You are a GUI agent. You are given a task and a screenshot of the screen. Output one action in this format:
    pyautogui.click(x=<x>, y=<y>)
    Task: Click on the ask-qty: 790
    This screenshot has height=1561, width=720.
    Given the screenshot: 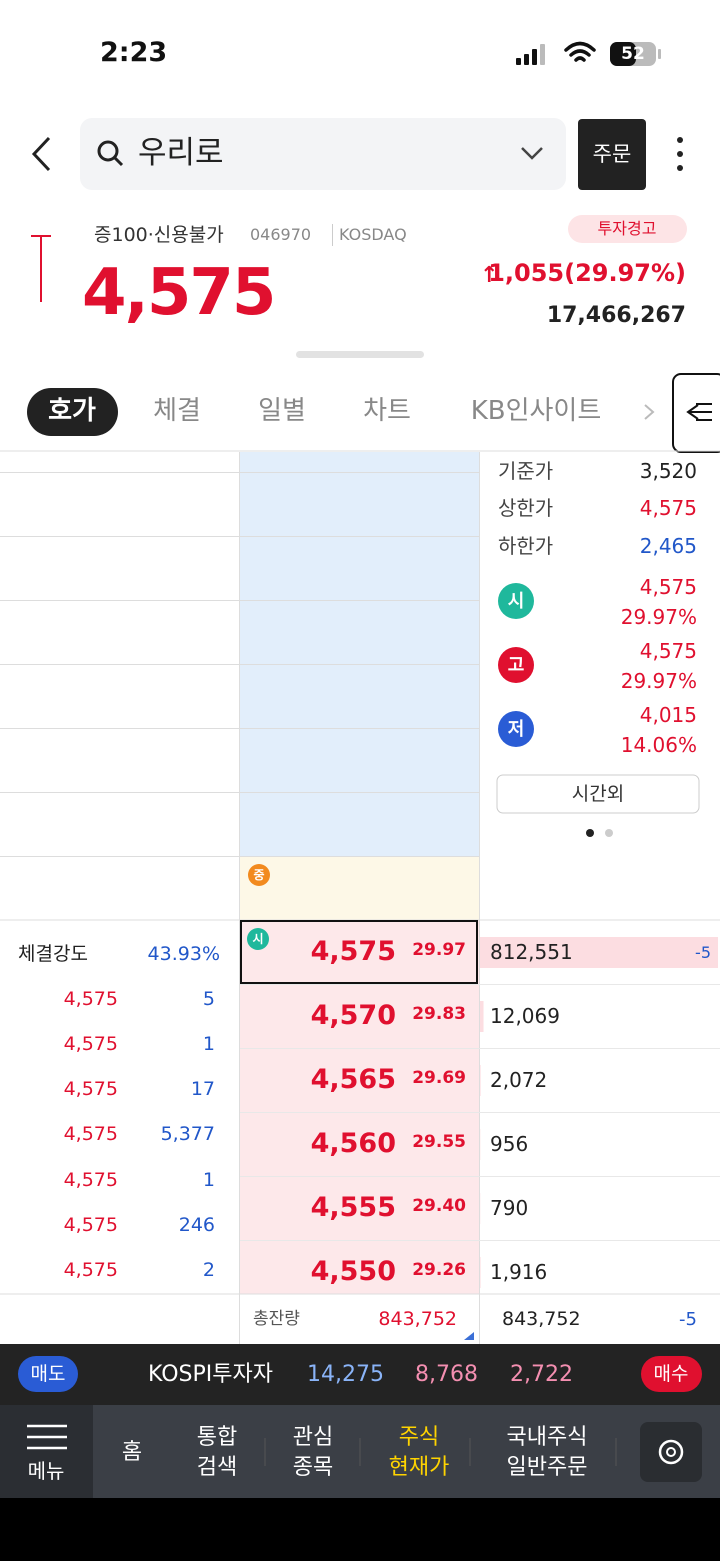 What is the action you would take?
    pyautogui.click(x=509, y=1208)
    